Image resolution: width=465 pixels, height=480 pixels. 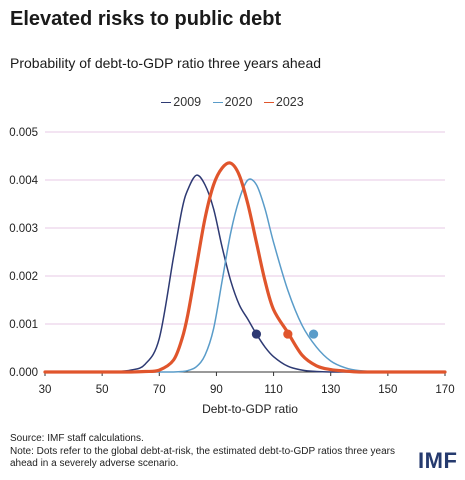 What do you see at coordinates (217, 103) in the screenshot?
I see `legend-swatch-2020` at bounding box center [217, 103].